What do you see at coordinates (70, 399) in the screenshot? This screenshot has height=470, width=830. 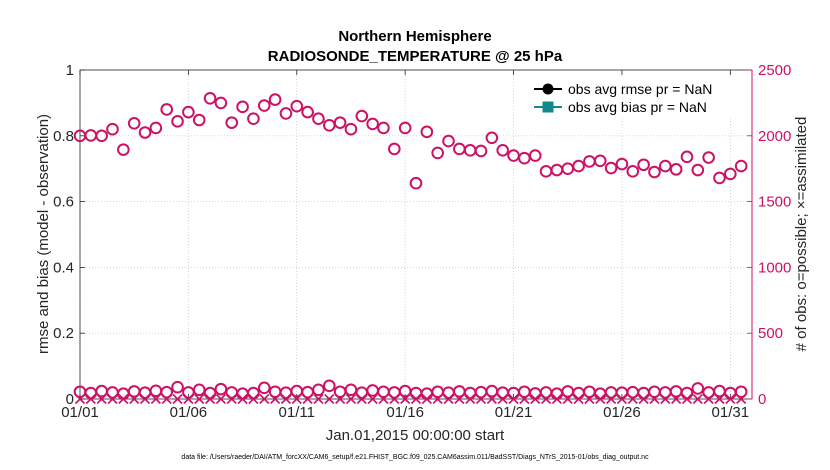 I see `y-tick-label-0: 0` at bounding box center [70, 399].